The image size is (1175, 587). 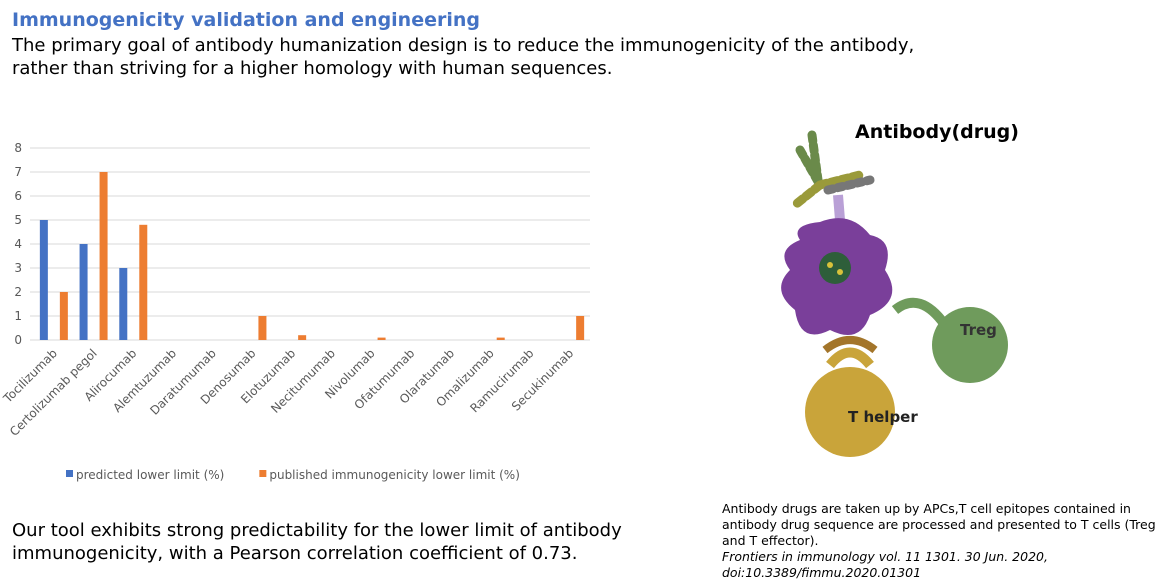 I want to click on diagram: Antibody(drug) Treg T helper, so click(x=900, y=289).